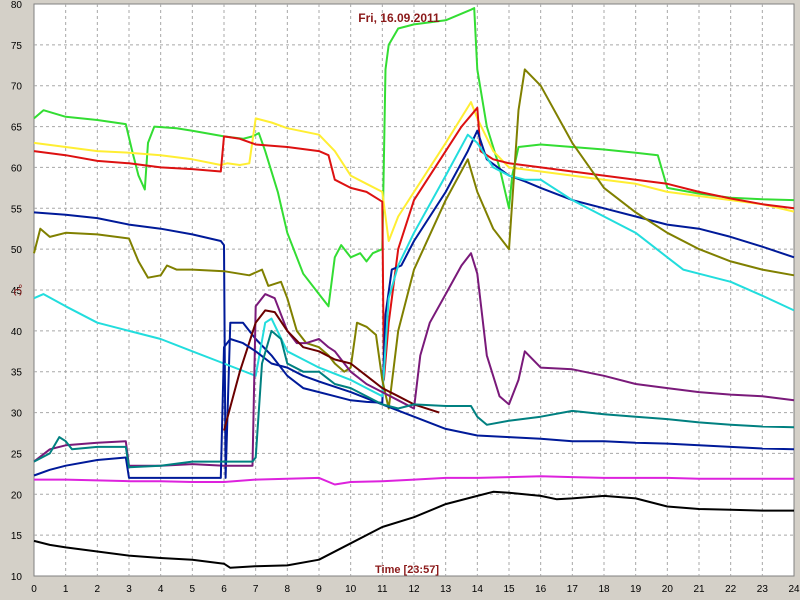  Describe the element at coordinates (256, 589) in the screenshot. I see `x-tick-label: 7` at that location.